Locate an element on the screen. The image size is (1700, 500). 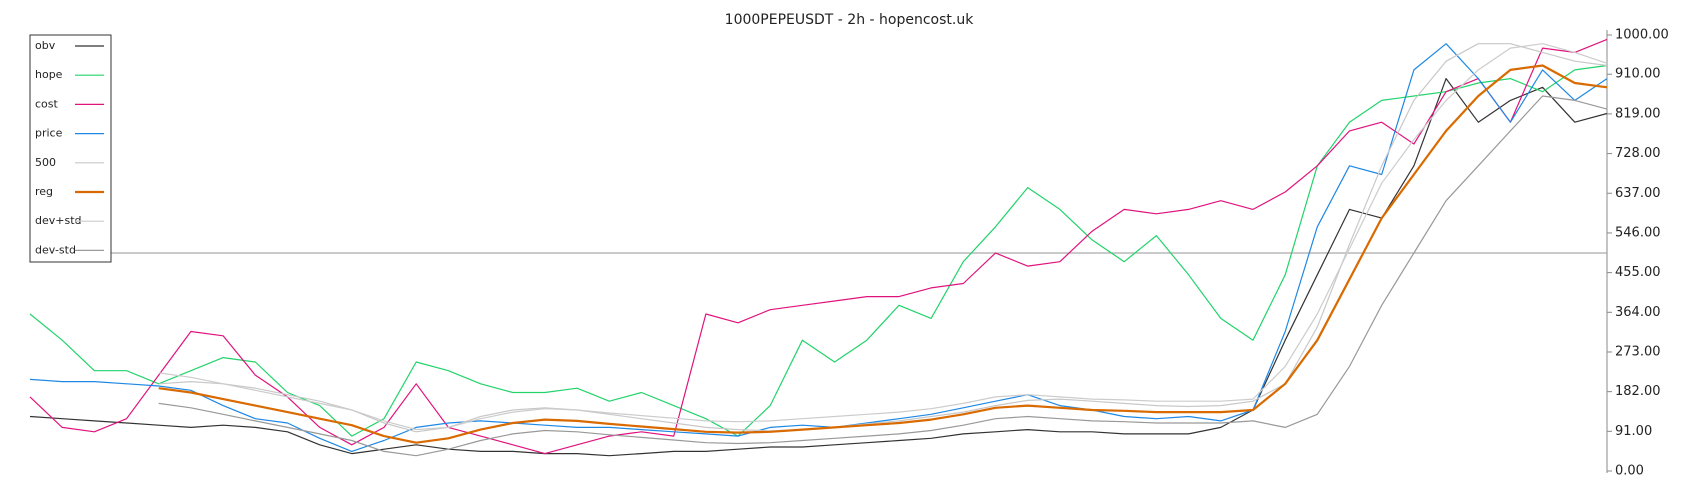
legend-label: dev+std is located at coordinates (58, 220).